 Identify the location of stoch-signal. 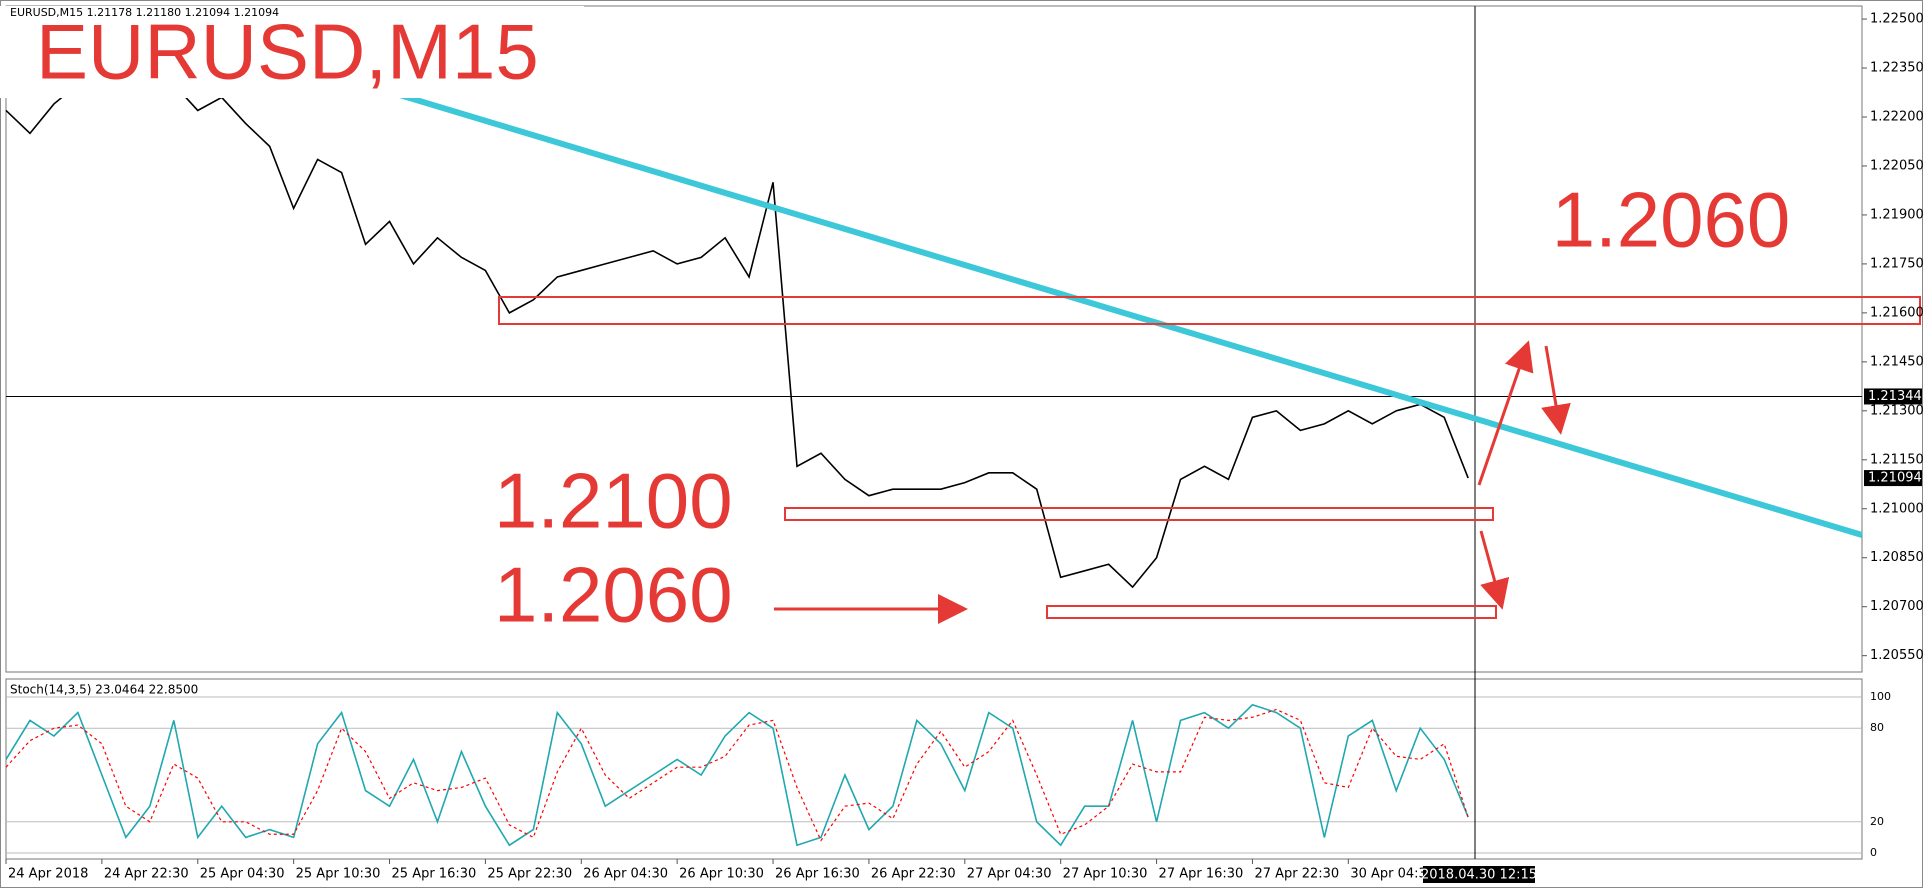
(737, 775).